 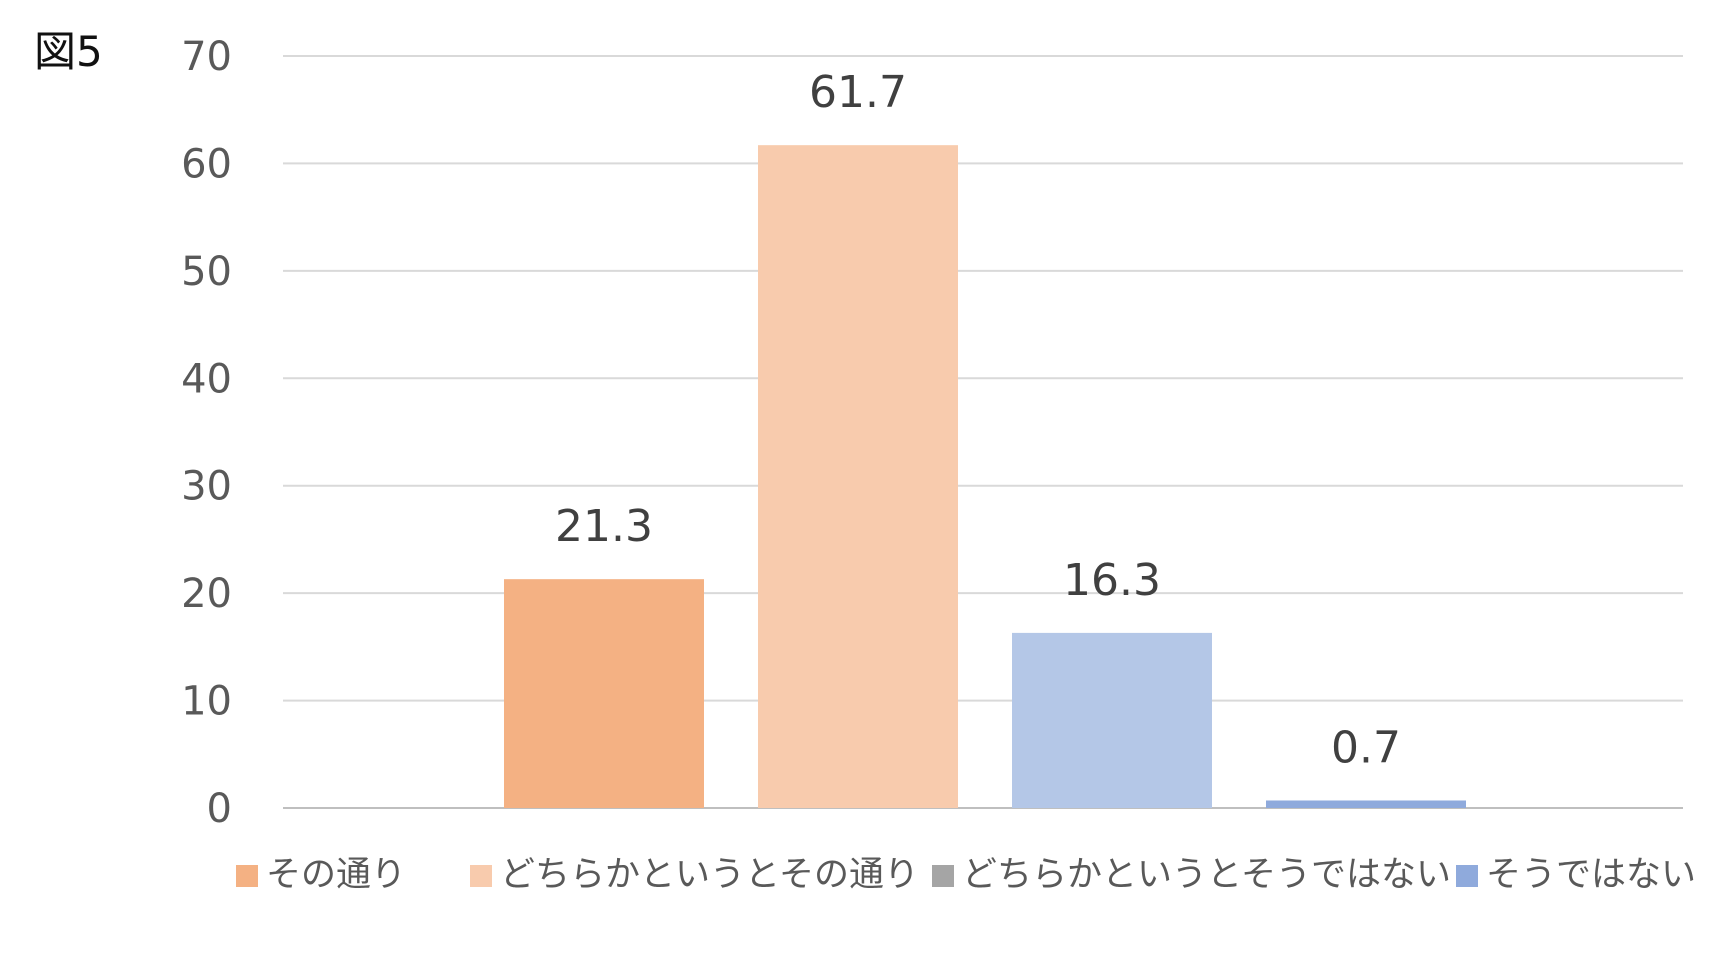 What do you see at coordinates (206, 272) in the screenshot?
I see `y-tick-label: 50` at bounding box center [206, 272].